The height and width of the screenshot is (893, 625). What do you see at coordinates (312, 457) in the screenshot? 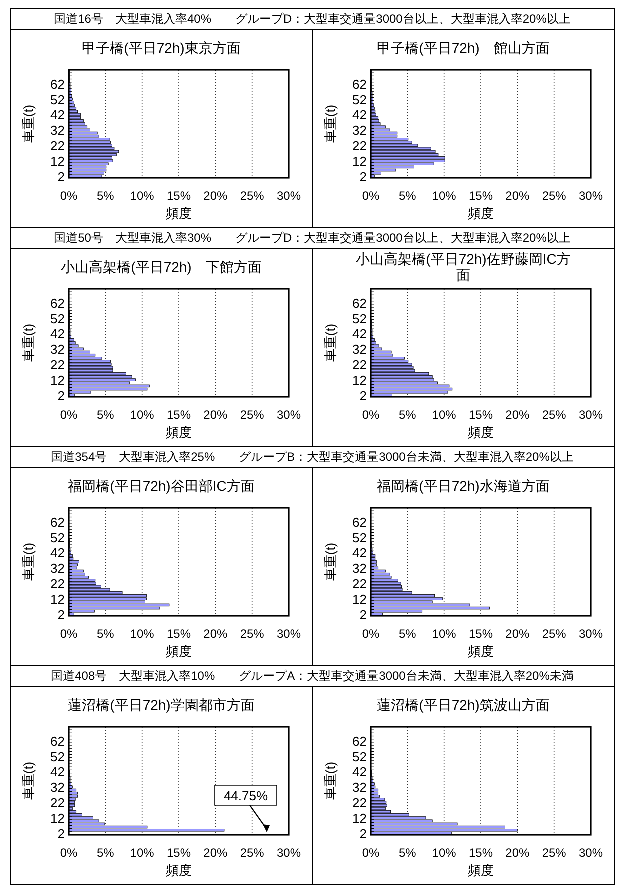
I see `text: 国道354号 大型車混入率25% グループB：大型車交通量3000台未満、大型車混入率20%以上` at bounding box center [312, 457].